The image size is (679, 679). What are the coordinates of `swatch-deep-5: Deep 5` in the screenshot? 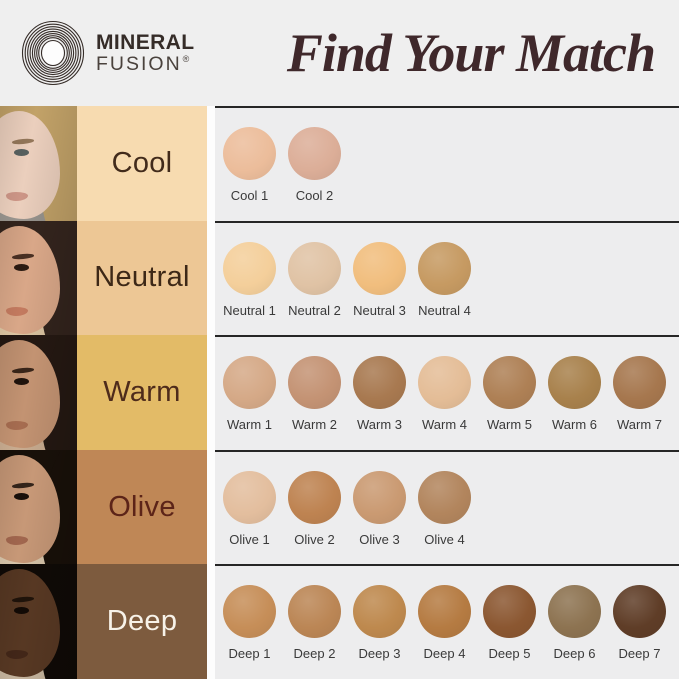 It's located at (509, 613).